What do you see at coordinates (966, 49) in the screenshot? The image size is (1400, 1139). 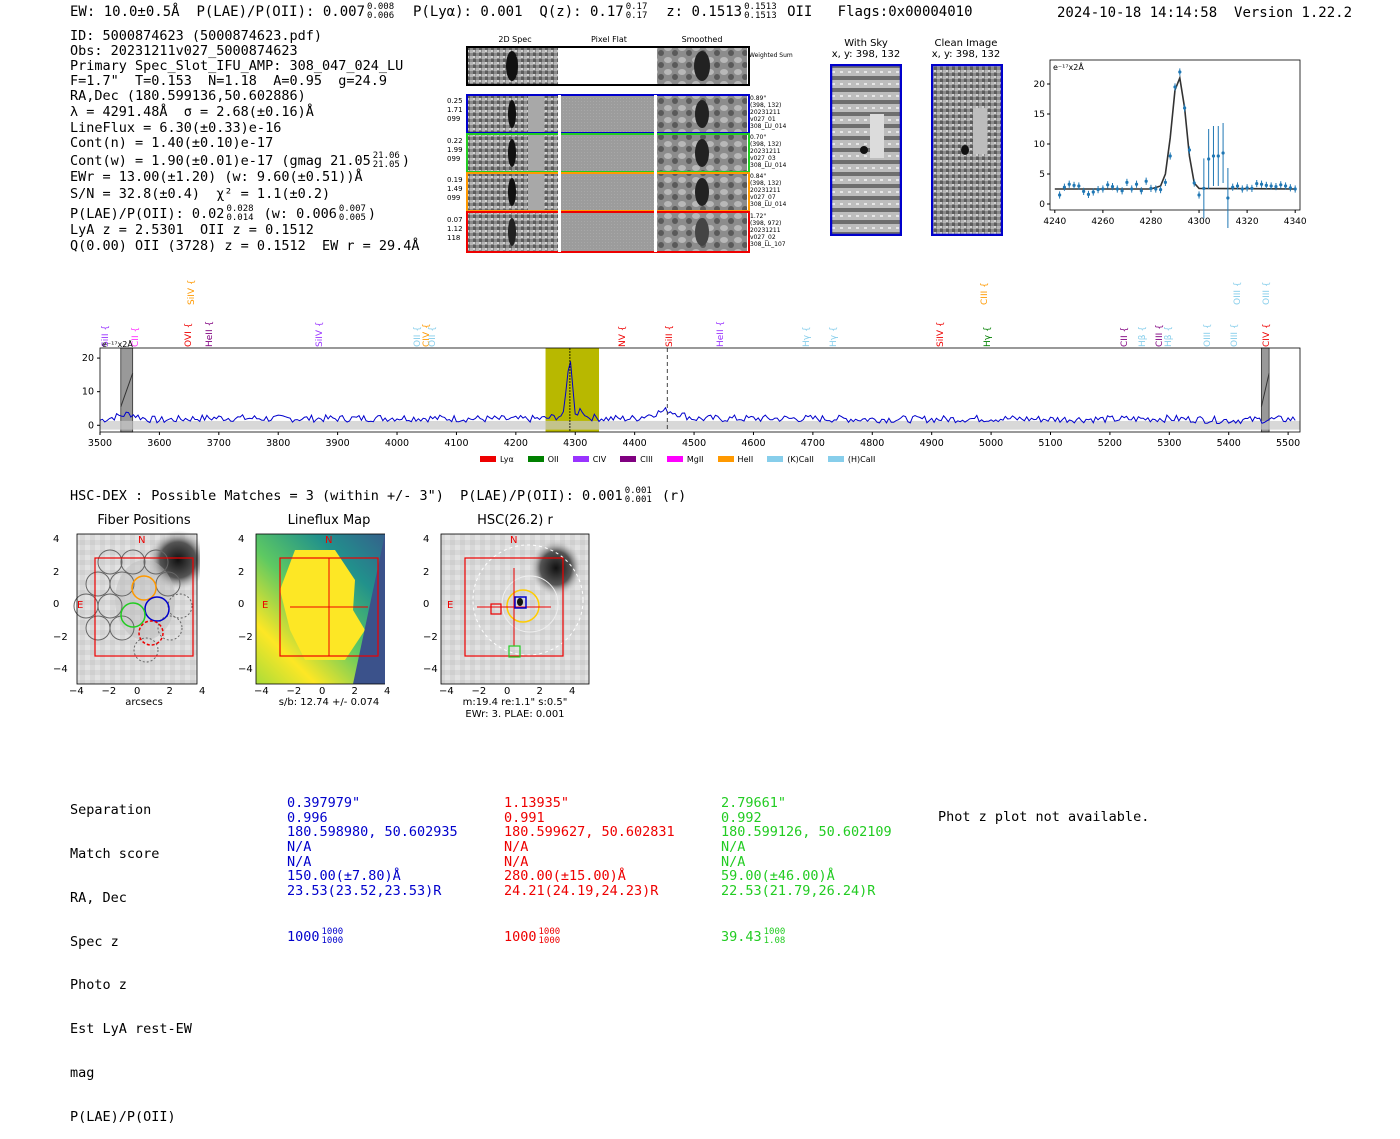 I see `clean-image-title: Clean Image x, y: 398, 132` at bounding box center [966, 49].